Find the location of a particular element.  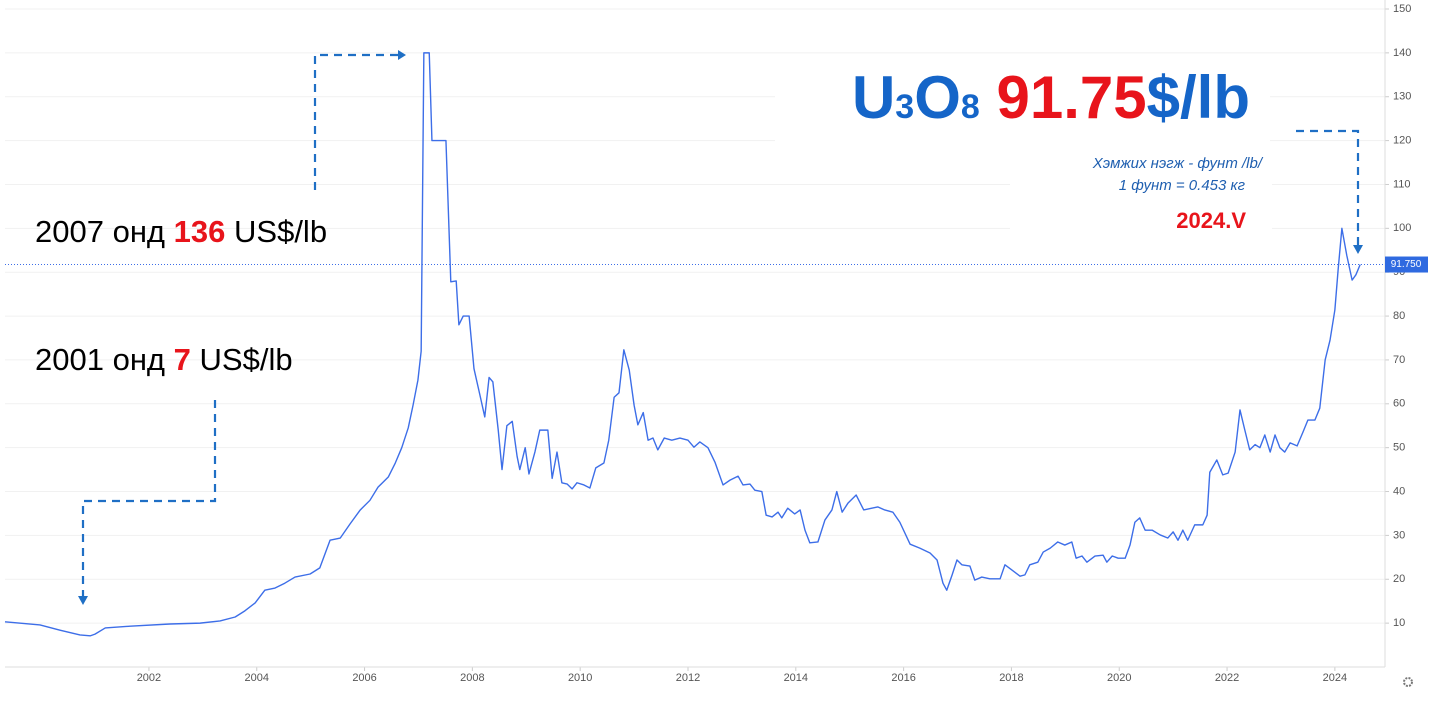

note-box is located at coordinates (1141, 195).